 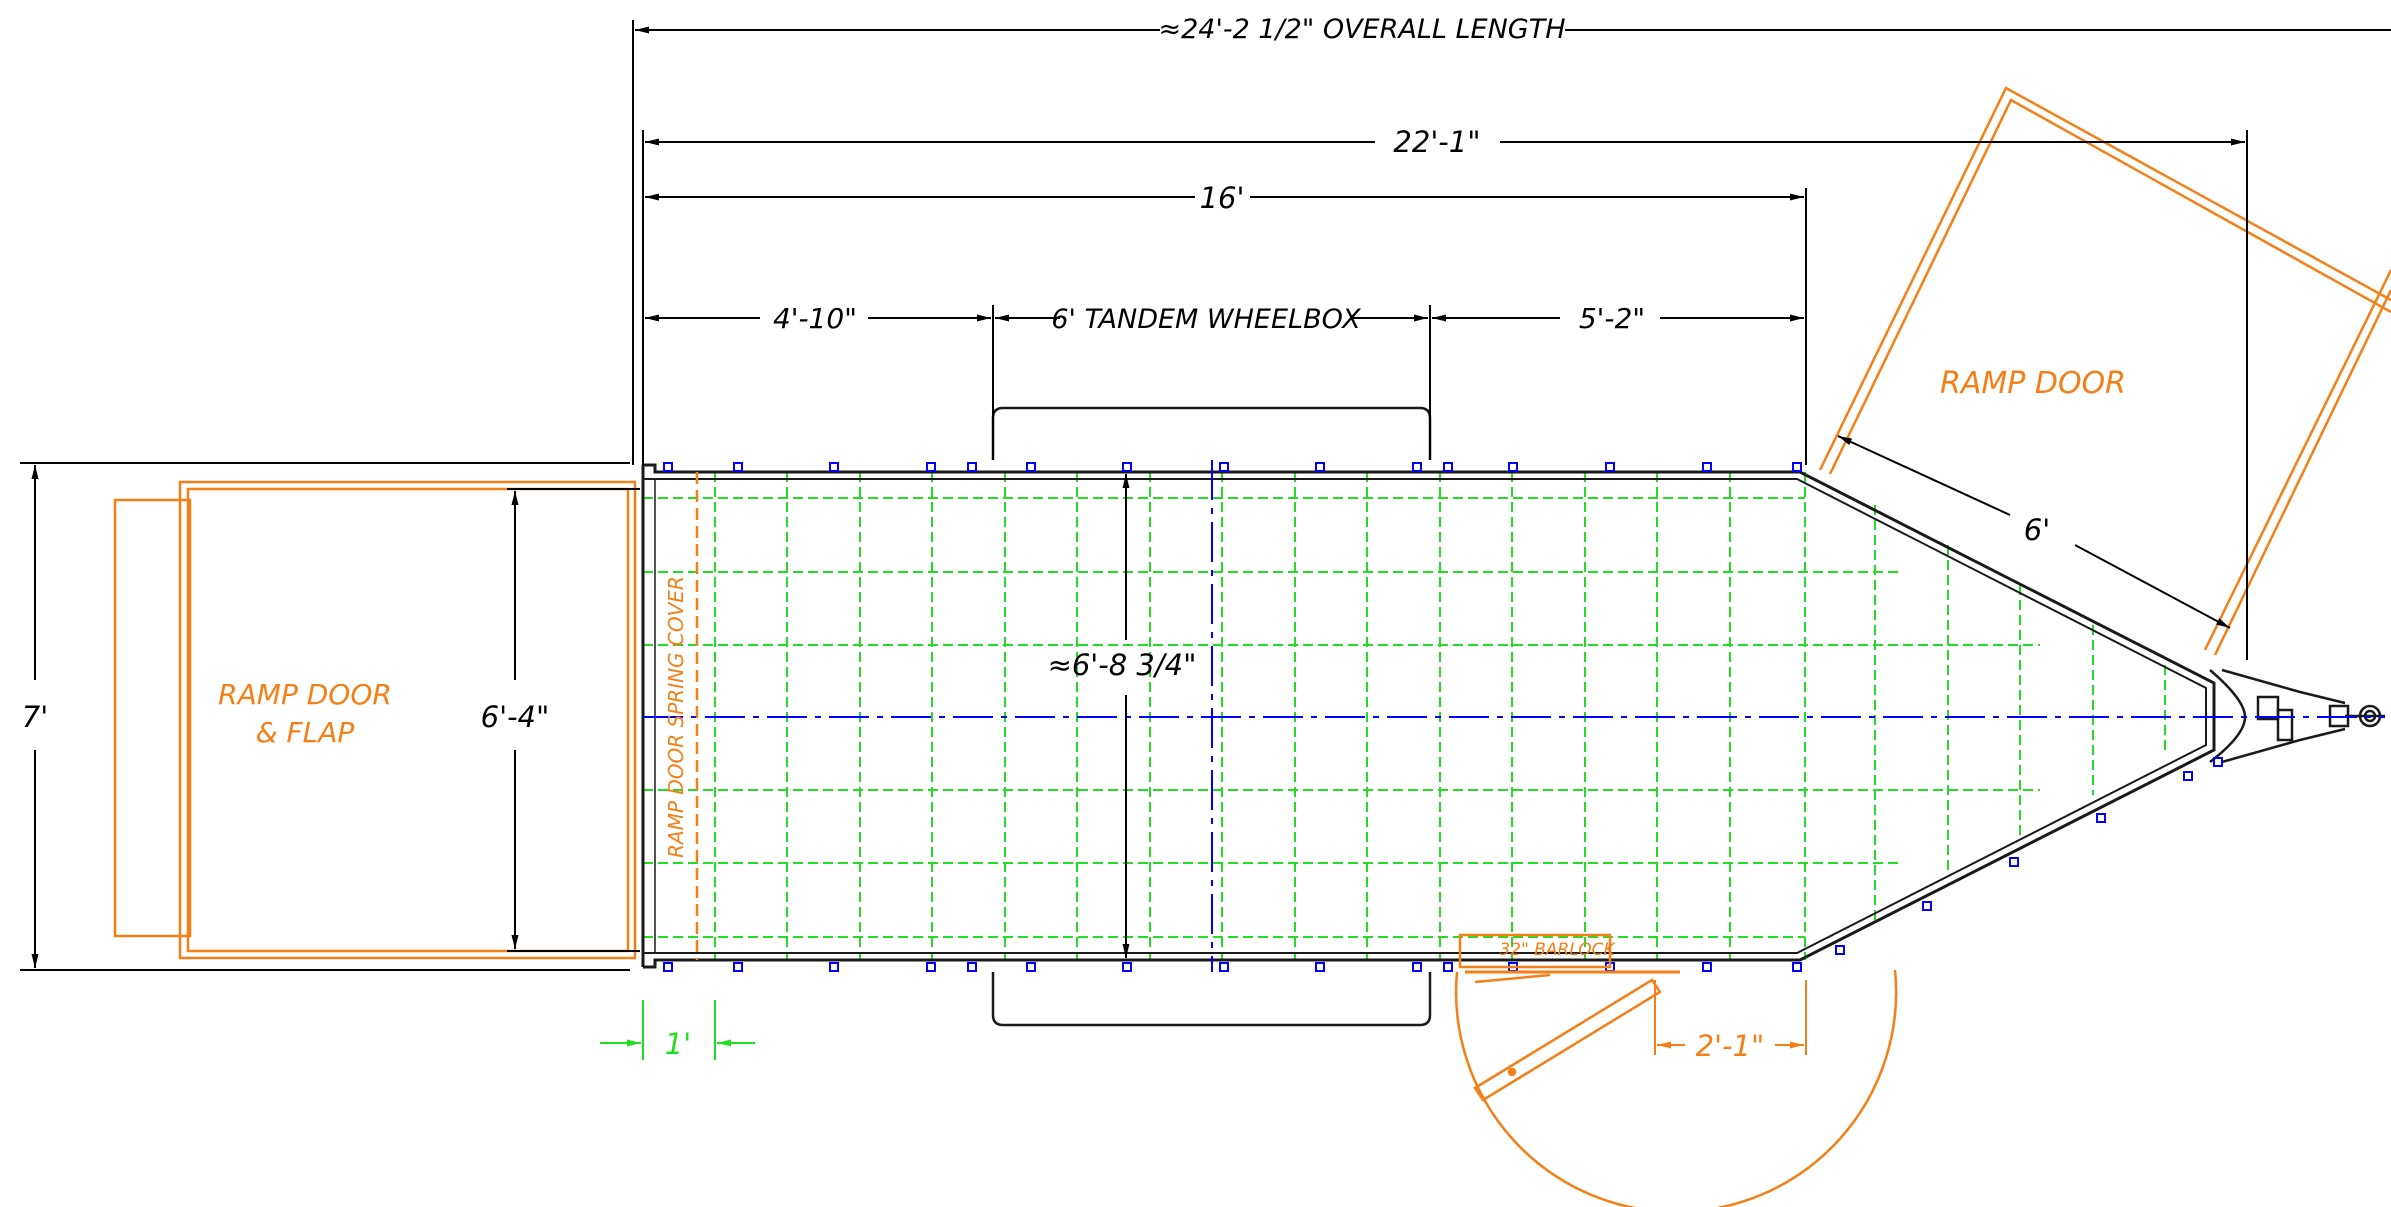 I want to click on wheelbox-top, so click(x=1211, y=433).